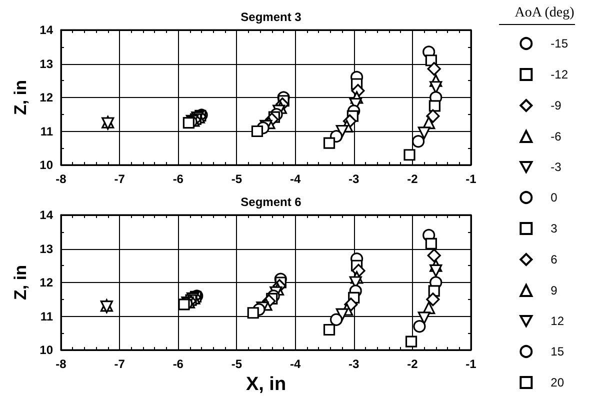 This screenshot has width=593, height=400. I want to click on legend-label: -9, so click(556, 105).